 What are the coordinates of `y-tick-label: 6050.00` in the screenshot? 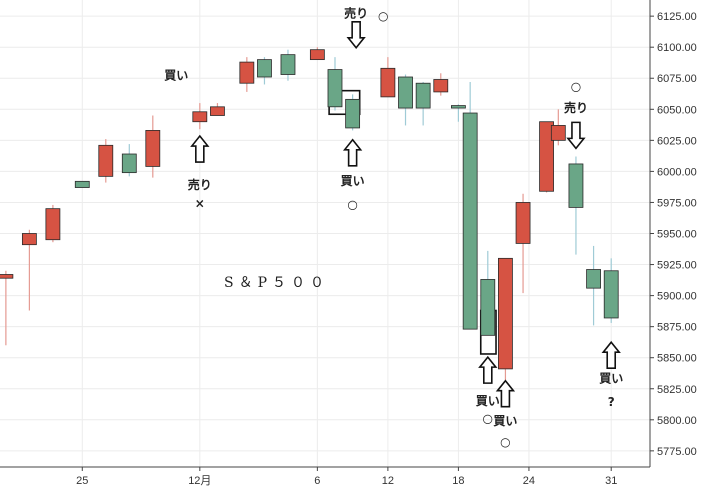 It's located at (677, 110).